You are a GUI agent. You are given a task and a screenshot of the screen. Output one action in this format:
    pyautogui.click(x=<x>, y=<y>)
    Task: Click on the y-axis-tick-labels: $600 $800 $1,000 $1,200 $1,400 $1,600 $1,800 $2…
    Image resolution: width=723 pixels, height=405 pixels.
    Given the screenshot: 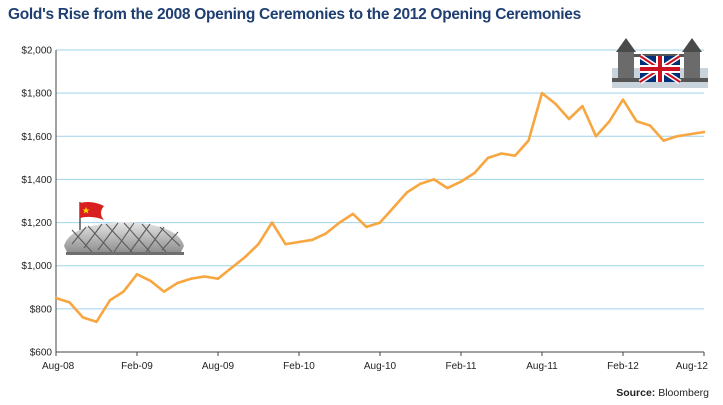 What is the action you would take?
    pyautogui.click(x=36, y=202)
    